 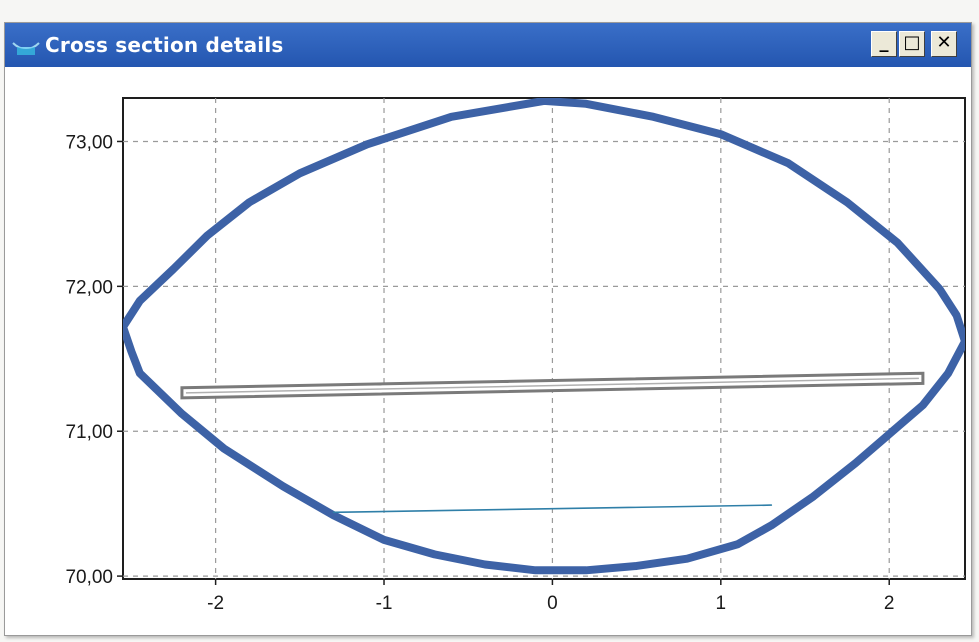 I want to click on y-tick-label: 73,00, so click(x=89, y=142).